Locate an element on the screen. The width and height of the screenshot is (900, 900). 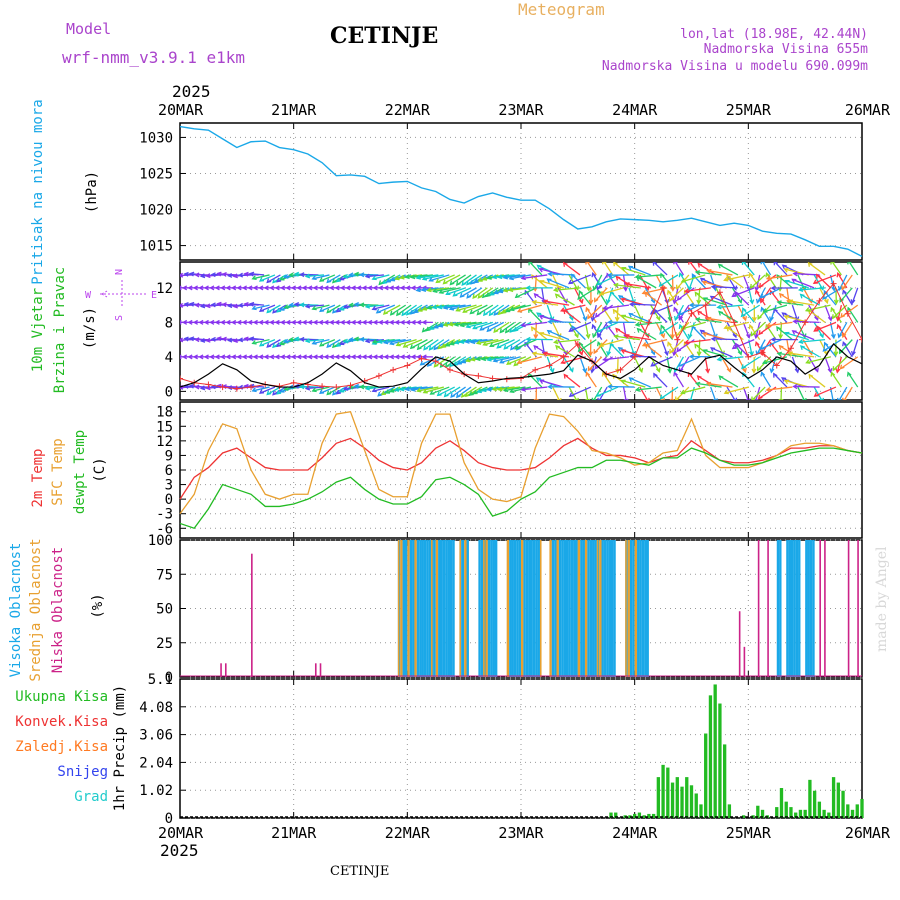
y-tick-label: 50 is located at coordinates (164, 610).